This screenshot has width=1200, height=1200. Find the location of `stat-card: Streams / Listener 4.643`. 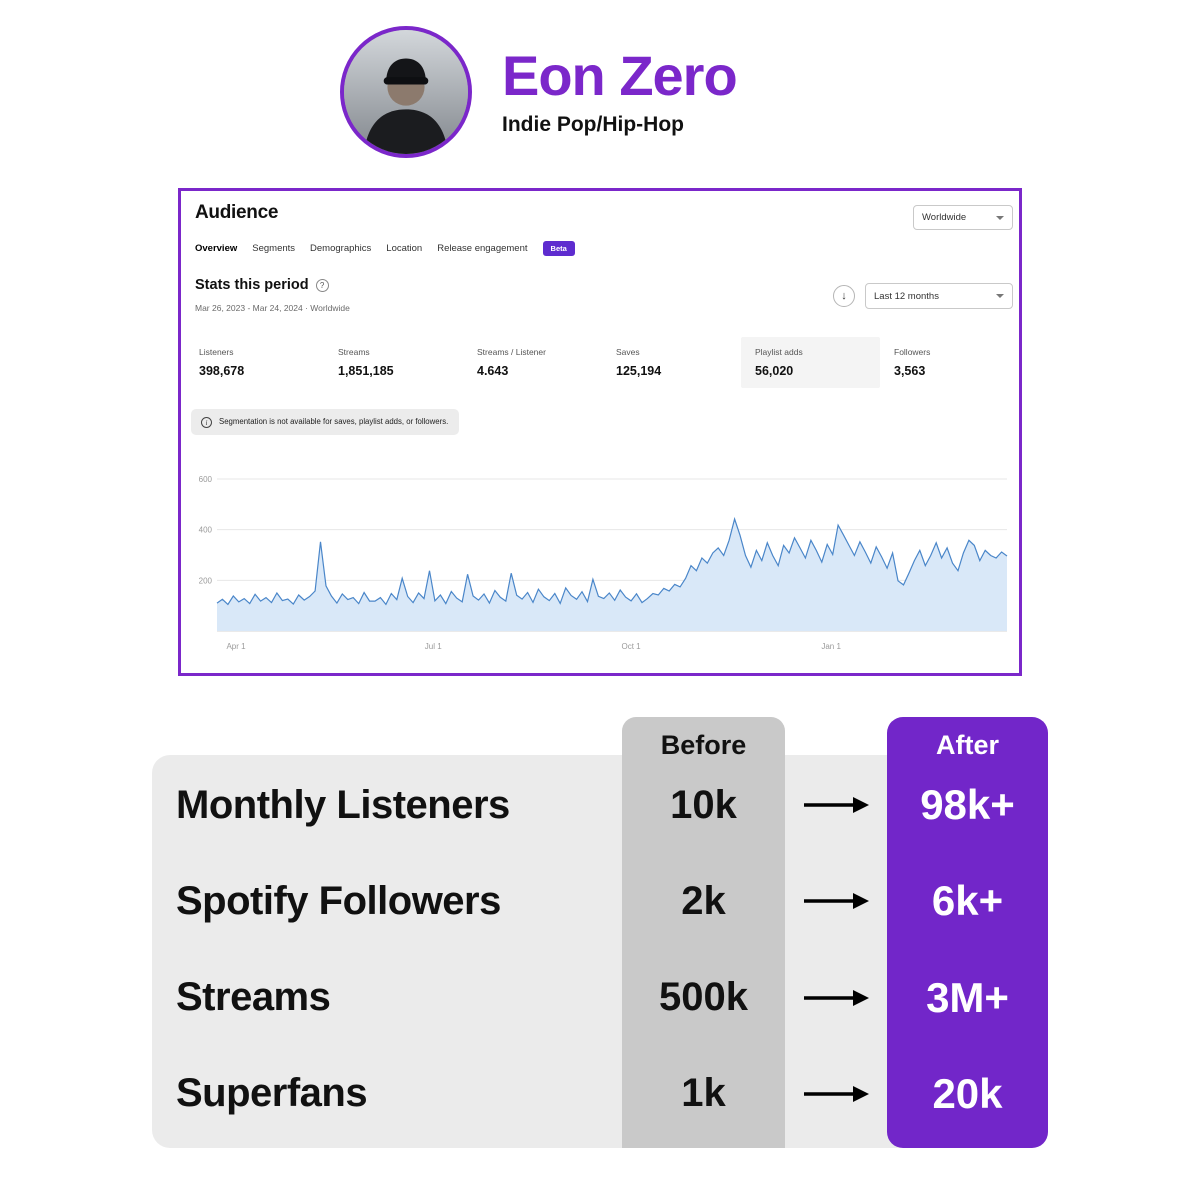

stat-card: Streams / Listener 4.643 is located at coordinates (532, 362).